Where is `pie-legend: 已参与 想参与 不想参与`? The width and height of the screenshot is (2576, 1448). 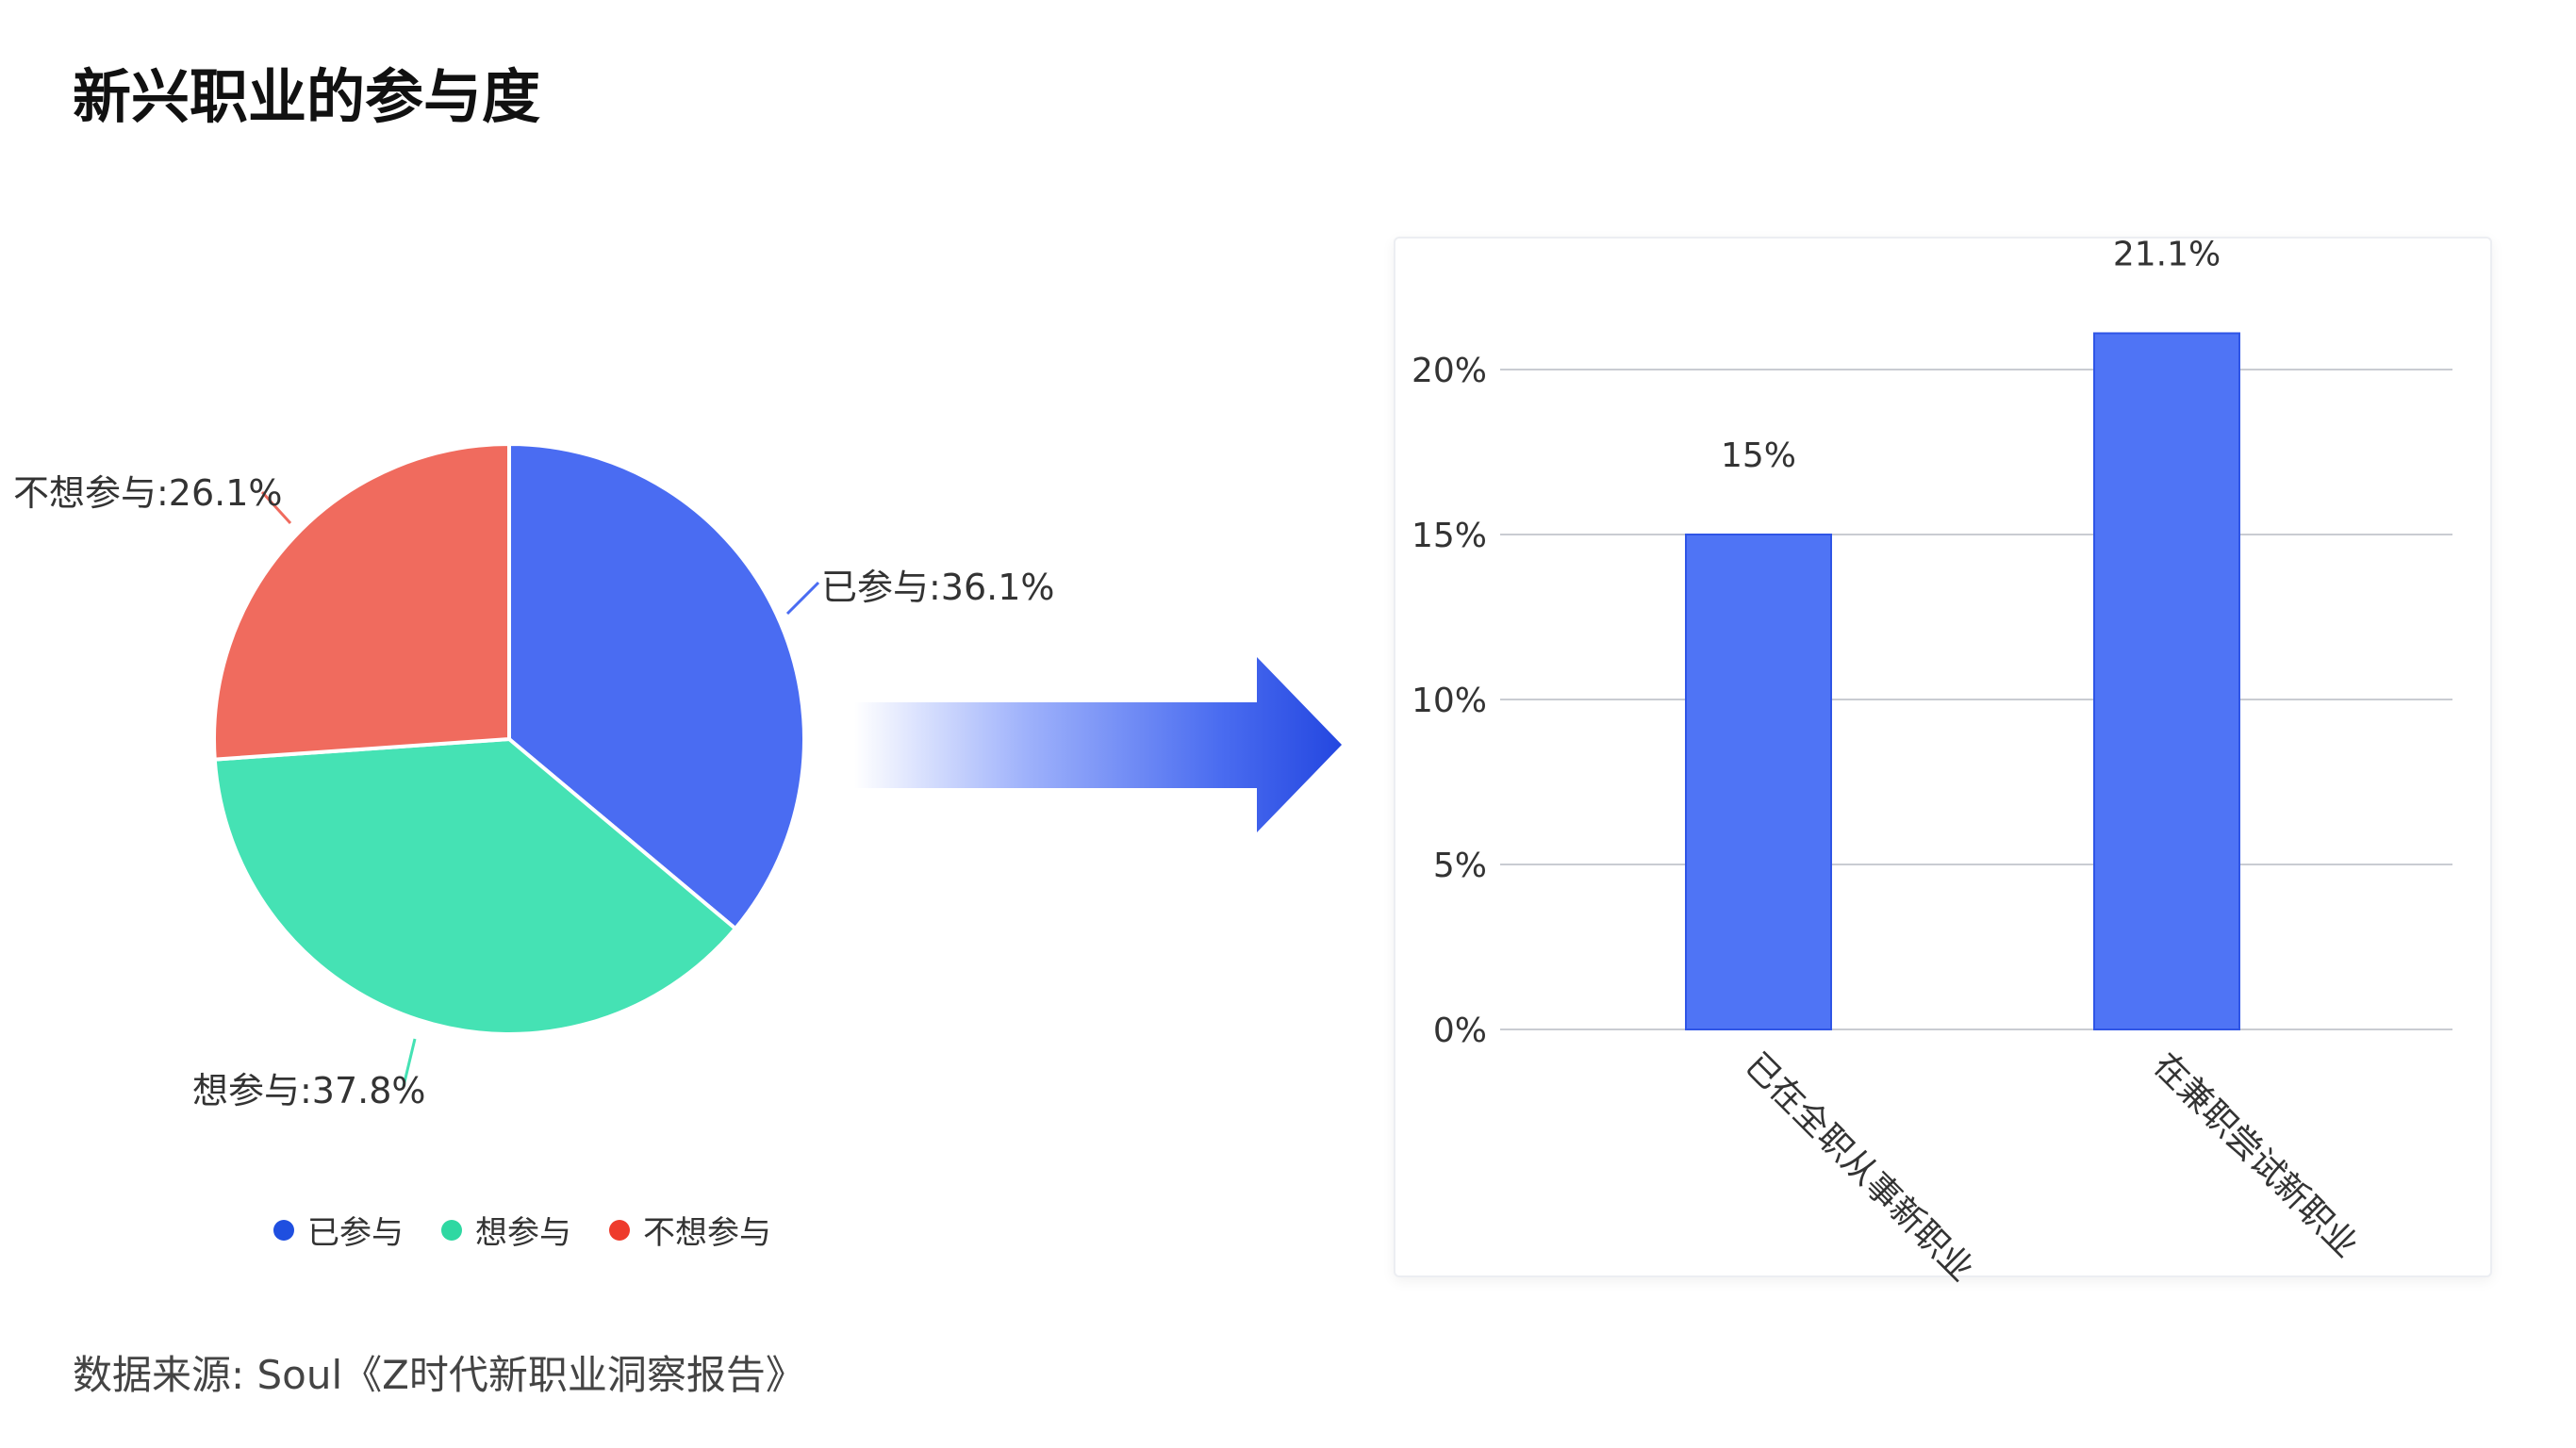
pie-legend: 已参与 想参与 不想参与 is located at coordinates (522, 1230).